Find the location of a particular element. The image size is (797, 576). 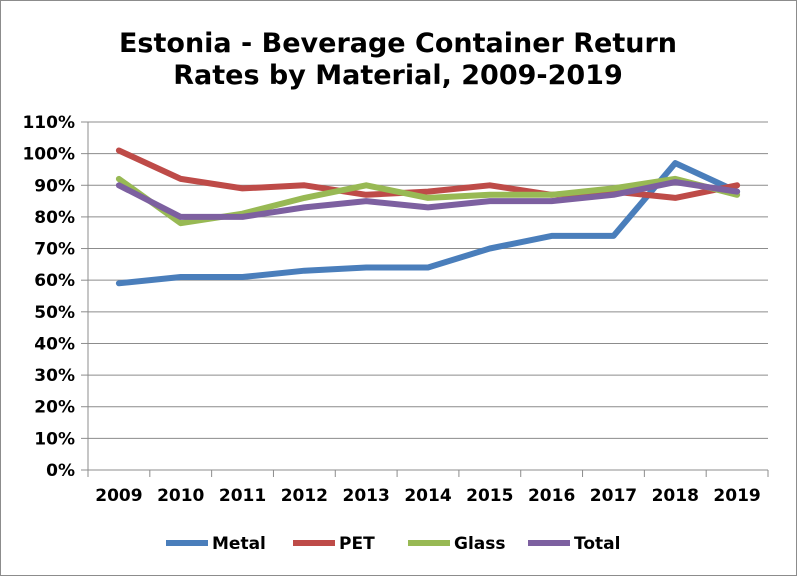

chart-title-line-1: Estonia - Beverage Container Return is located at coordinates (398, 43).